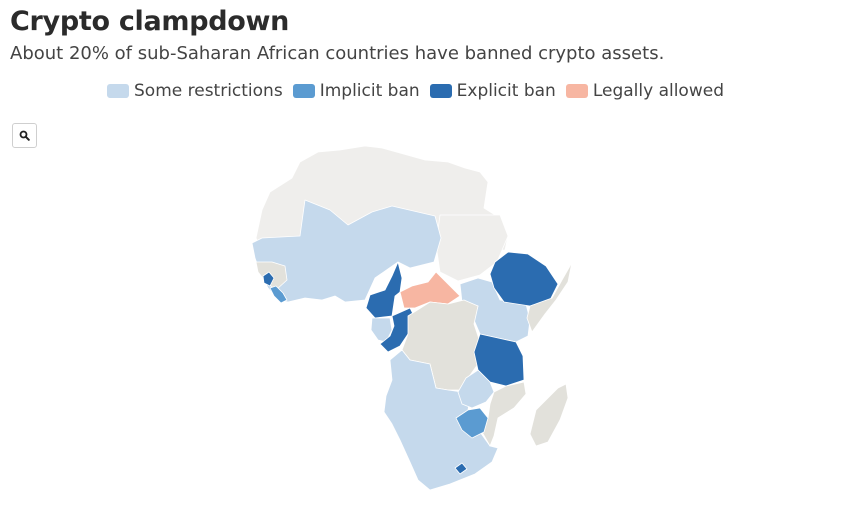 This screenshot has height=518, width=855. I want to click on region-tanzania, so click(499, 360).